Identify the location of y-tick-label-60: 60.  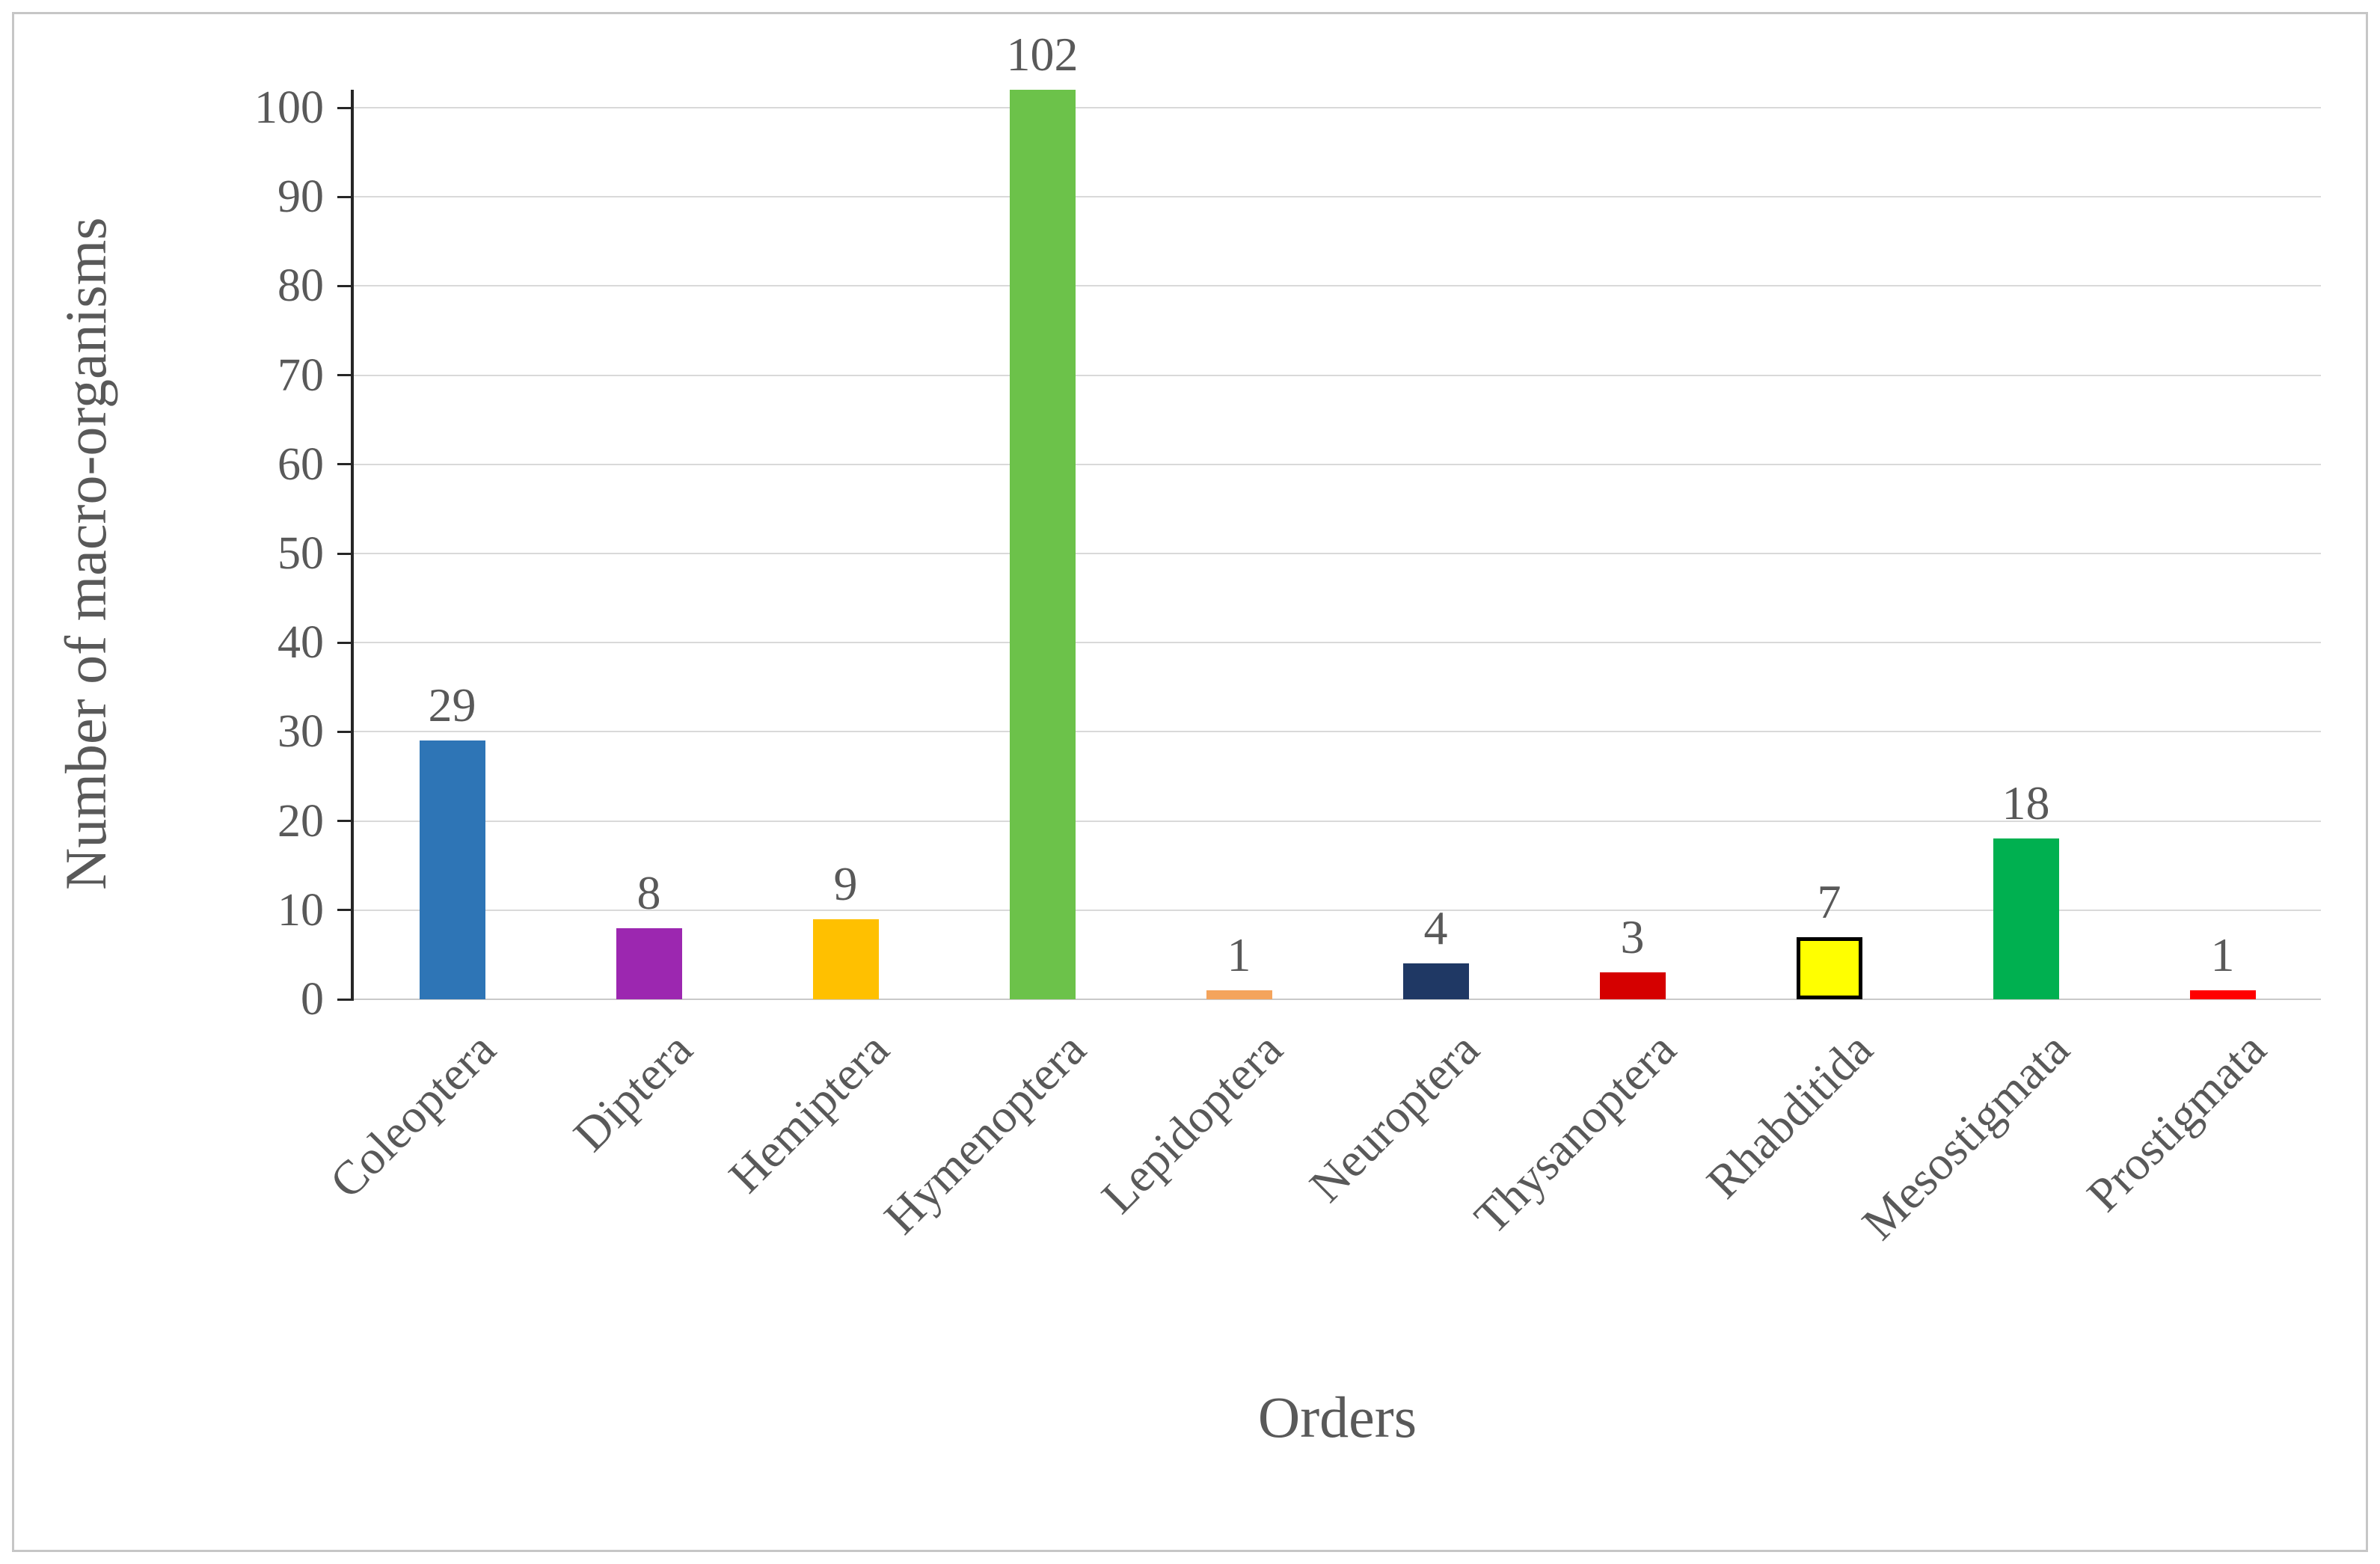
(300, 464).